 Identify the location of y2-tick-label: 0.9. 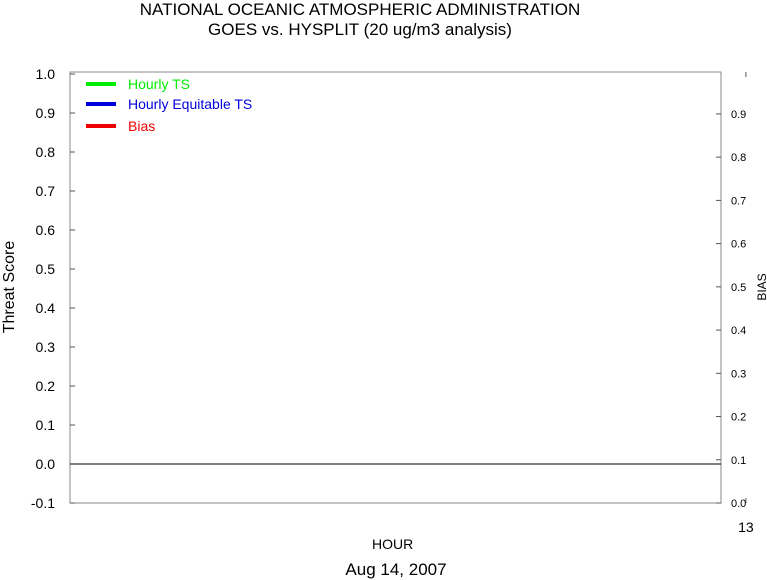
(738, 115).